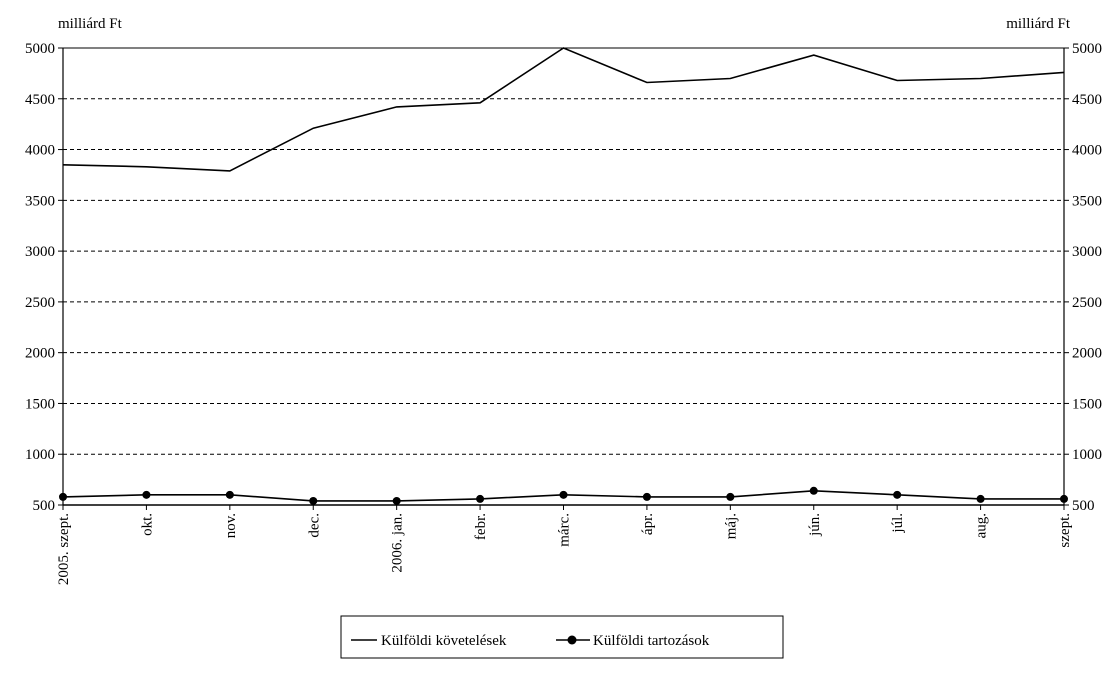  I want to click on legend-label-tartozasok: Külföldi tartozások, so click(651, 641).